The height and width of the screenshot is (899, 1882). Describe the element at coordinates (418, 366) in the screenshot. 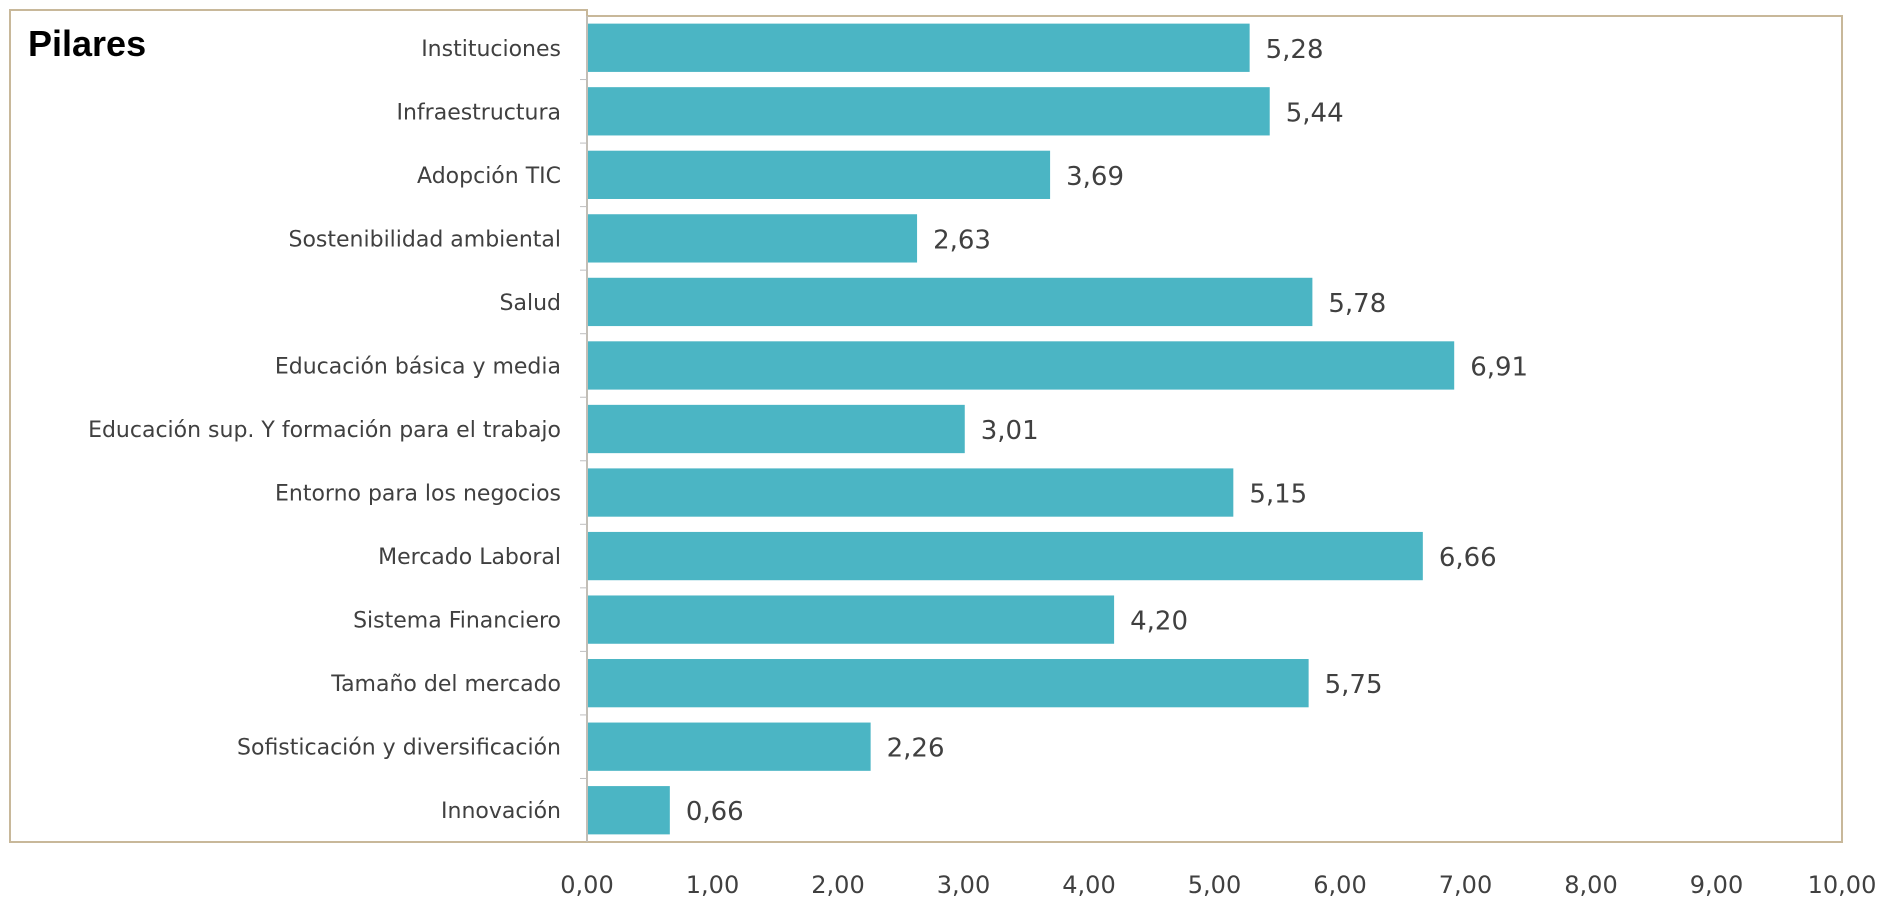

I see `category-label: Educación básica y media` at that location.